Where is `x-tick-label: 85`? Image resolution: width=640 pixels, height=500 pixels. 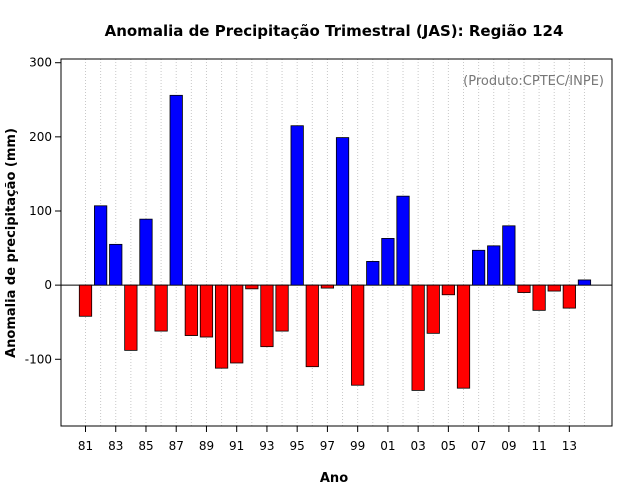
x-tick-label: 85 is located at coordinates (145, 446).